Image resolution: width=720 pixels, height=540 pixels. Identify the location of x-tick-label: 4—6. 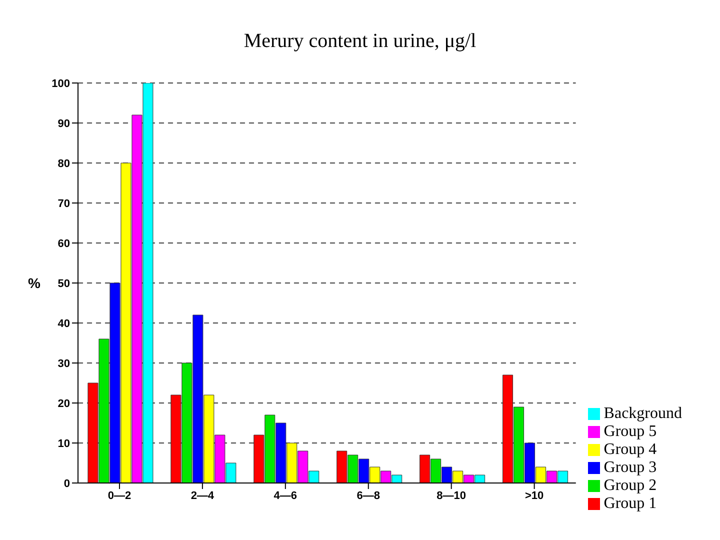
(286, 496).